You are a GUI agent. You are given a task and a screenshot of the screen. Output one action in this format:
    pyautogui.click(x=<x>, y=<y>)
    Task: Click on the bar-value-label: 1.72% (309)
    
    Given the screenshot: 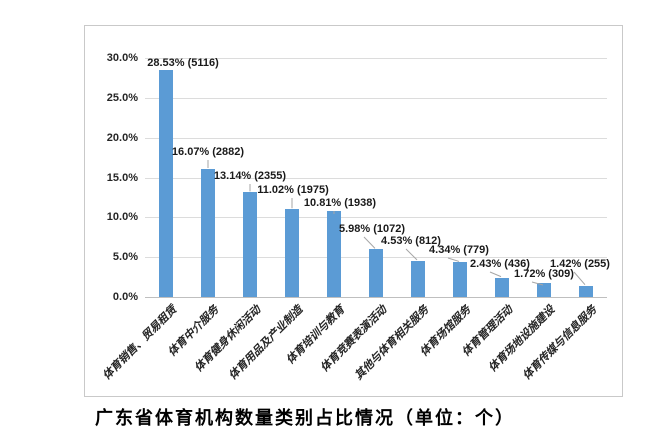 What is the action you would take?
    pyautogui.click(x=544, y=274)
    